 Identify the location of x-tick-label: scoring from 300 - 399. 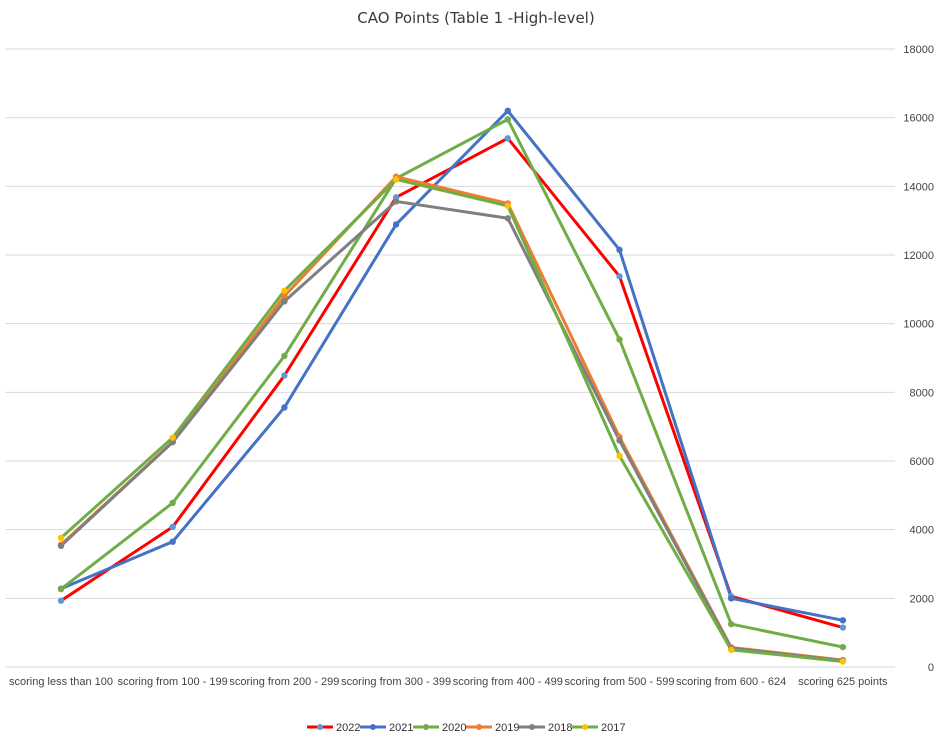
(396, 682).